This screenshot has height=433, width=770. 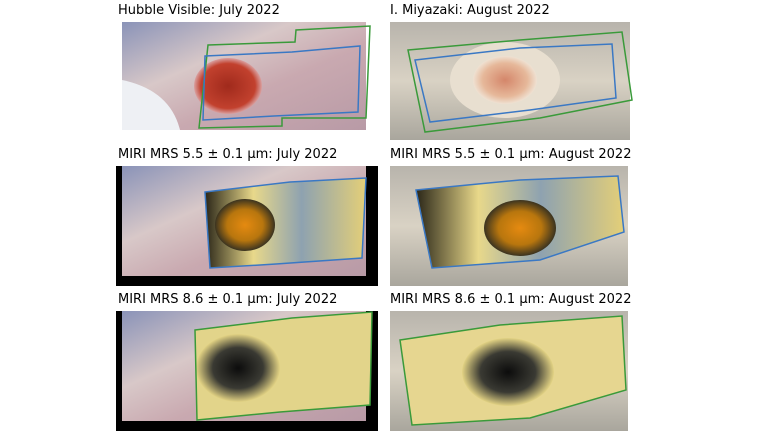 What do you see at coordinates (227, 154) in the screenshot?
I see `panel-title: MIRI MRS 5.5 ± 0.1 µm: July 2022` at bounding box center [227, 154].